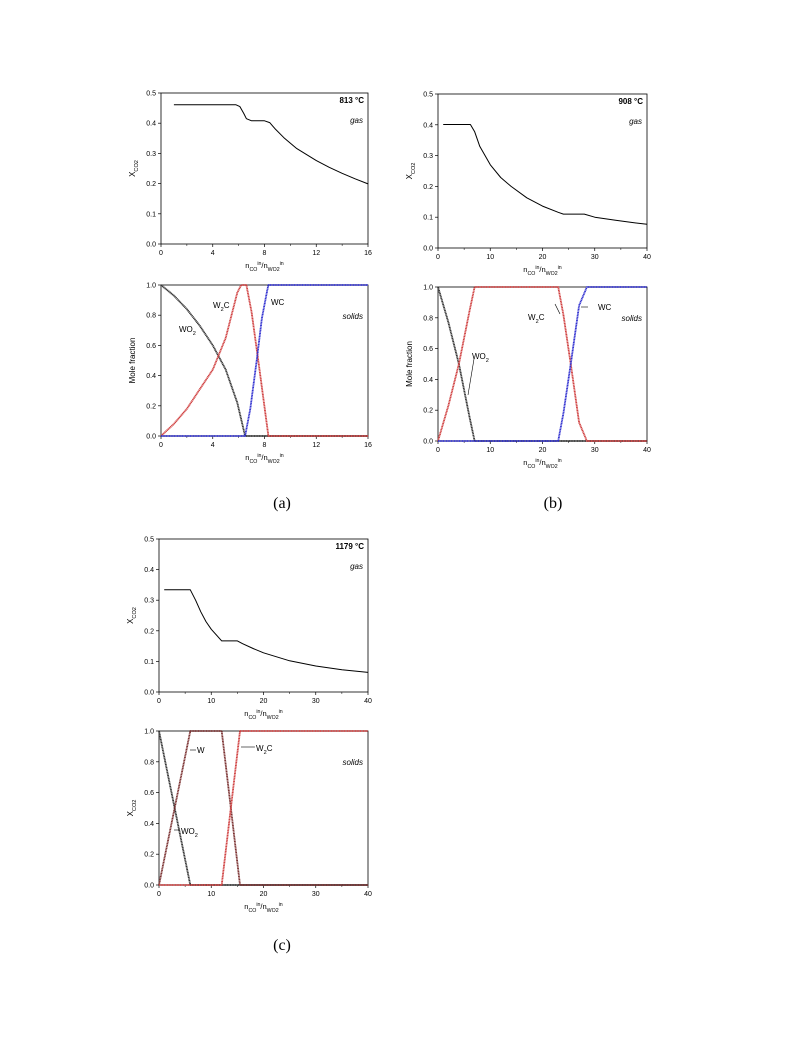 The image size is (793, 1057). What do you see at coordinates (213, 253) in the screenshot?
I see `x-tick-label: 4` at bounding box center [213, 253].